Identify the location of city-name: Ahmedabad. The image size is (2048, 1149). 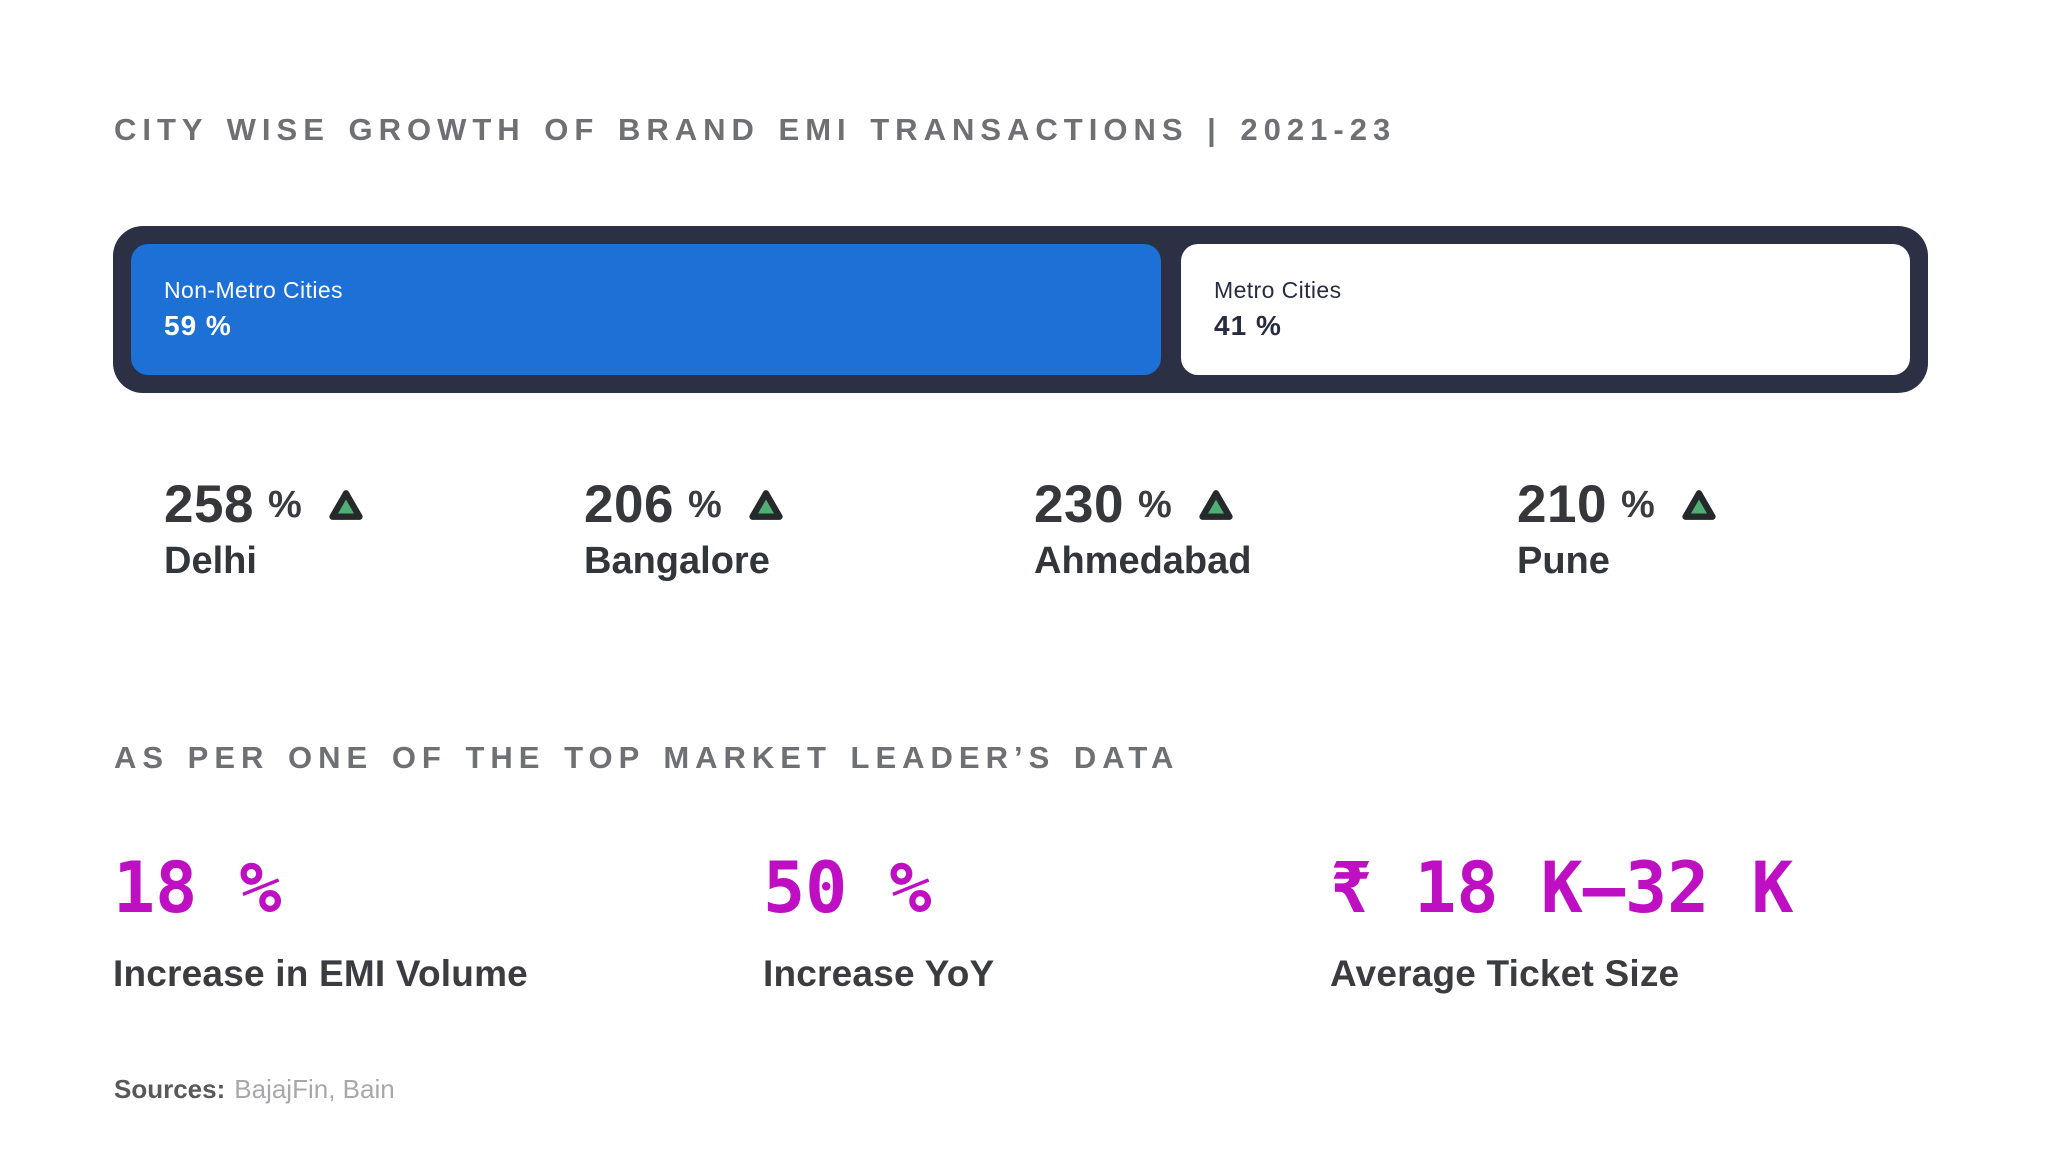
(1143, 561).